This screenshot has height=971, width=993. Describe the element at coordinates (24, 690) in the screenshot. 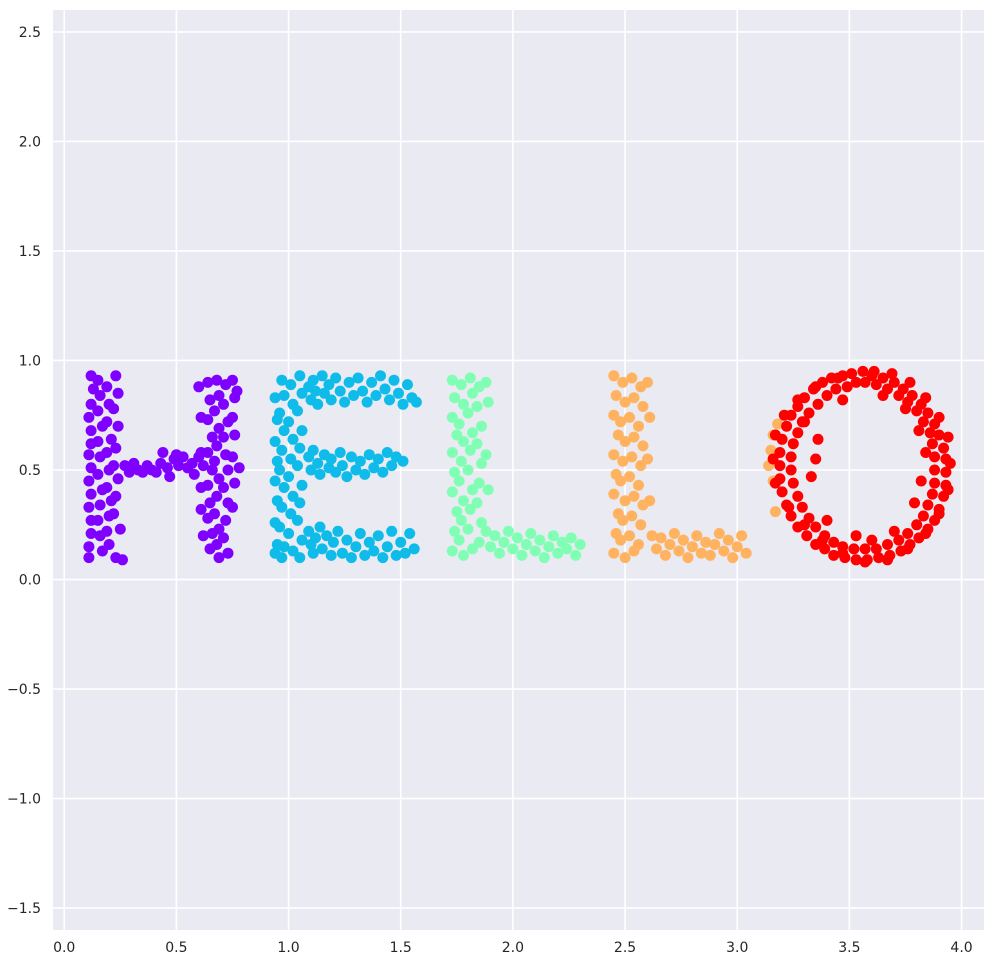

I see `y-tick-label: −0.5` at that location.